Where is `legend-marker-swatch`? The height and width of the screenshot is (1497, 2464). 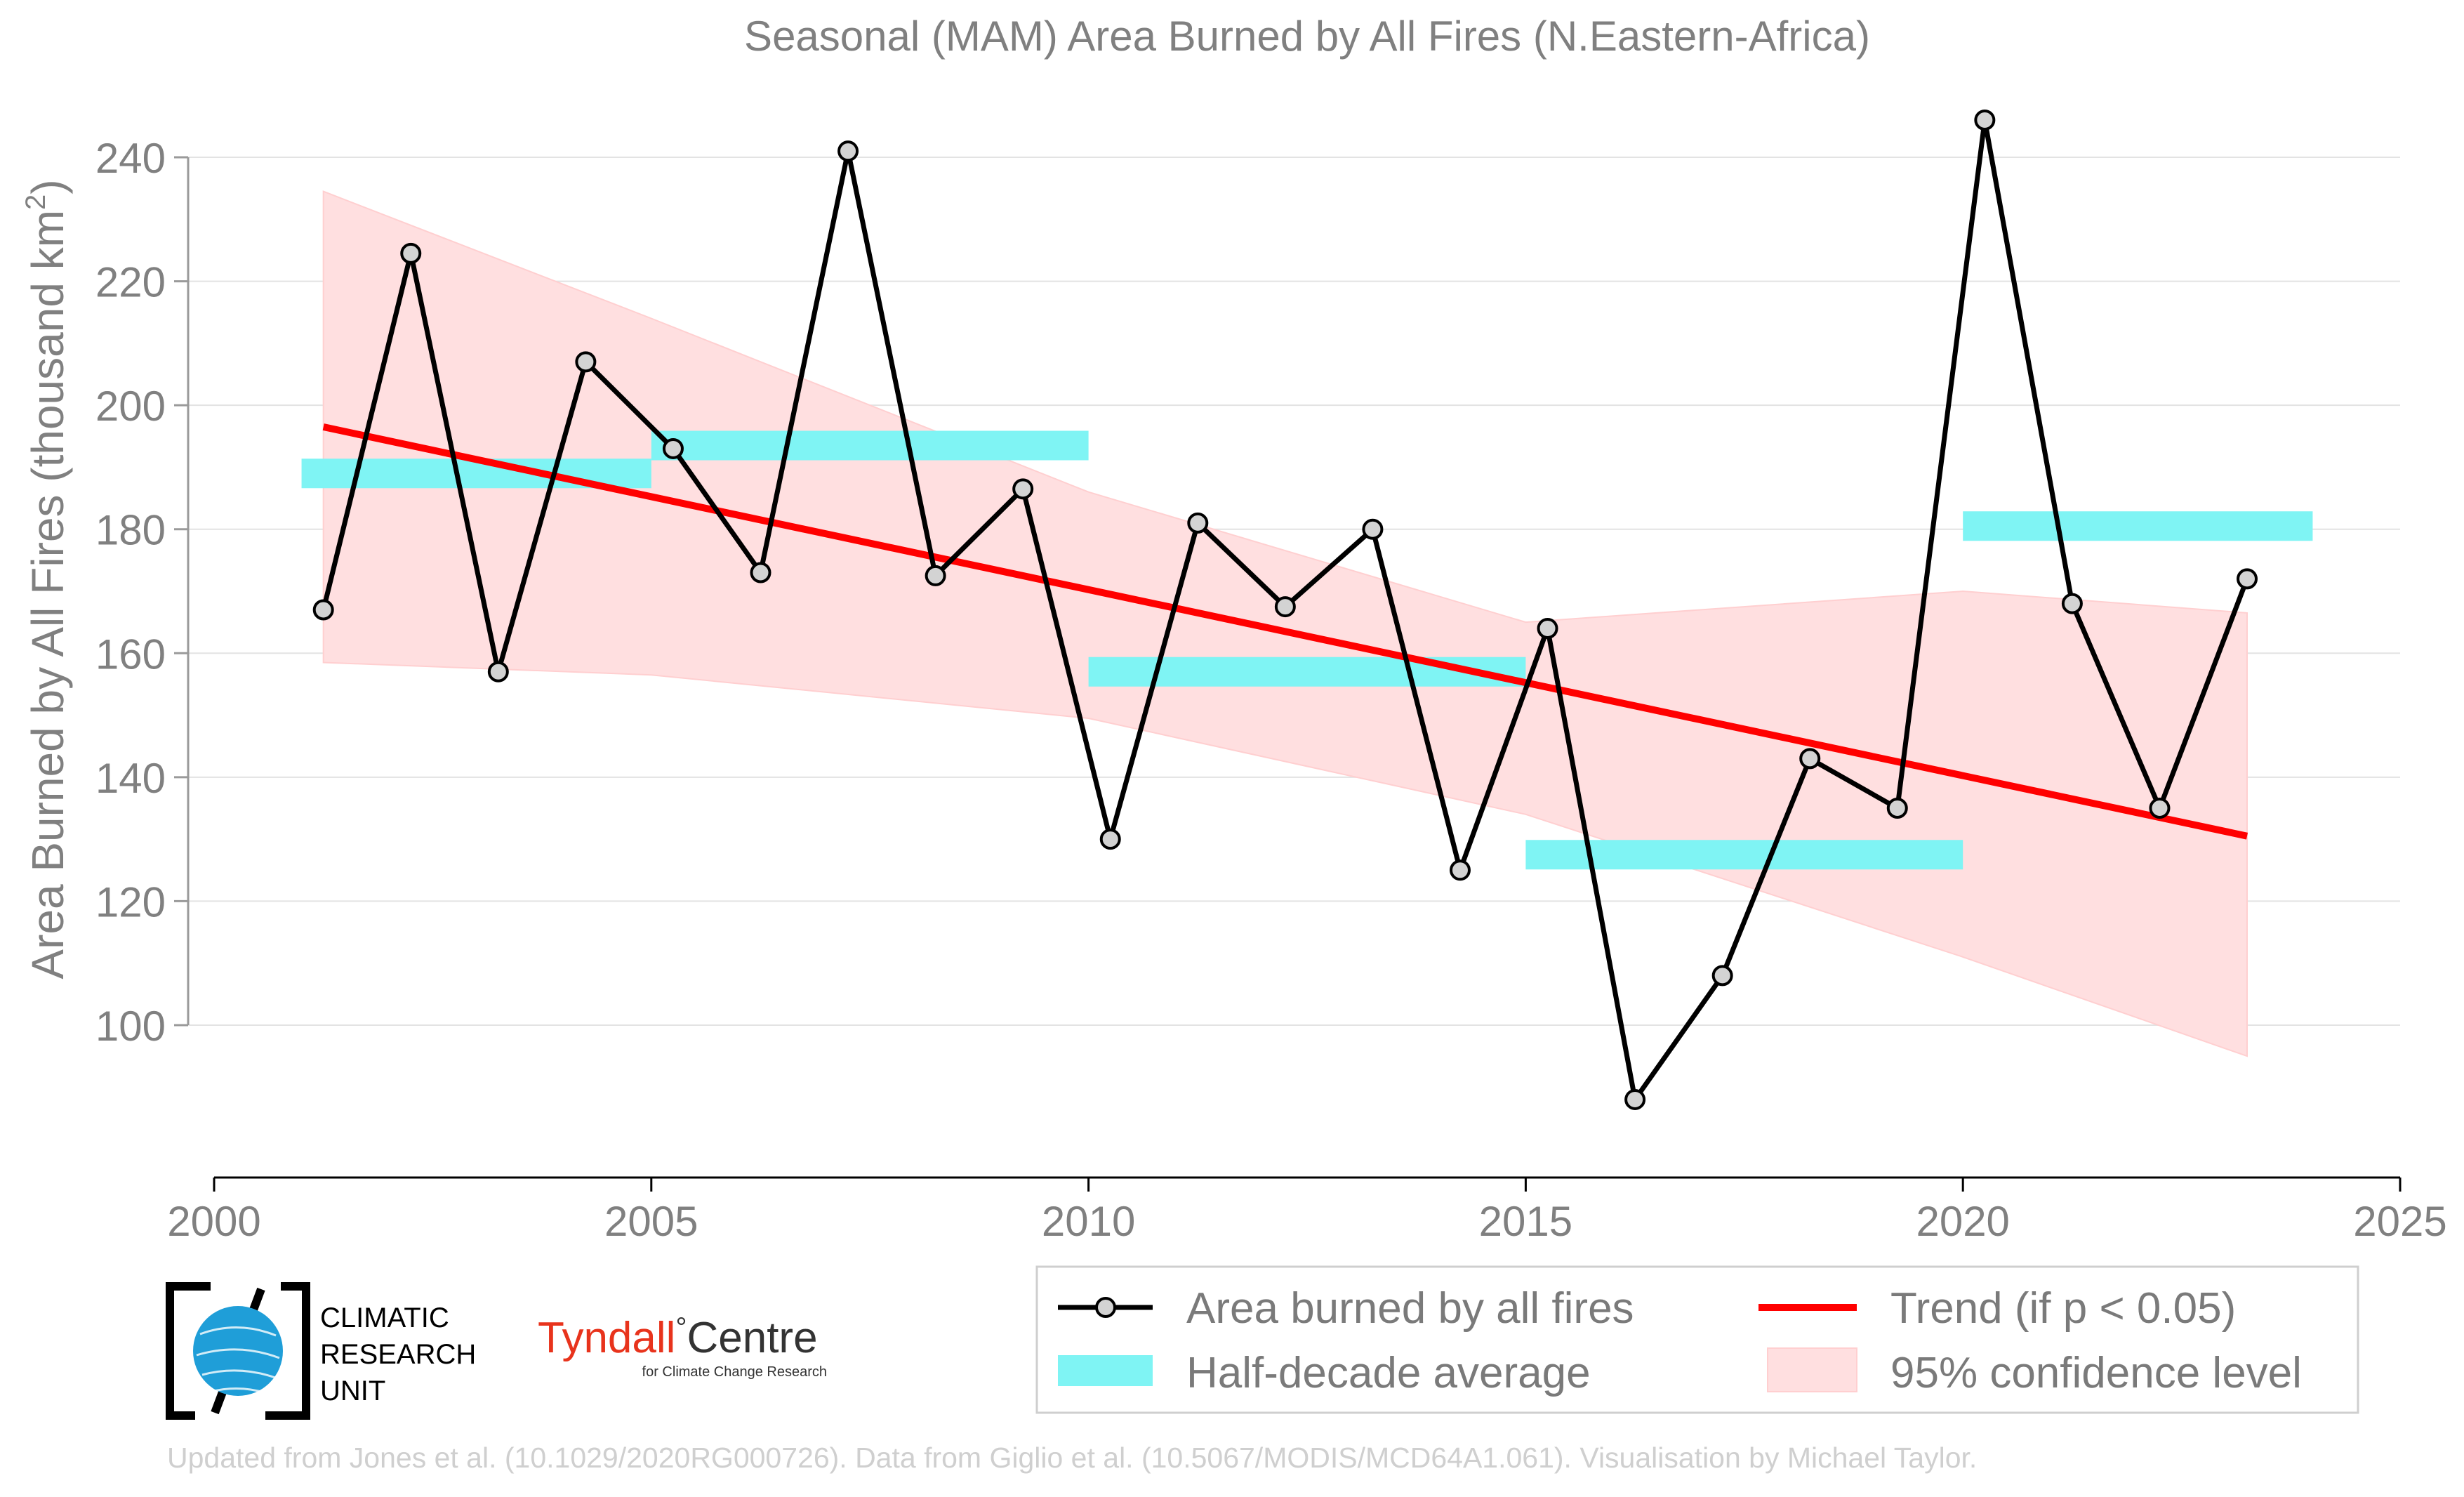
legend-marker-swatch is located at coordinates (1106, 1307).